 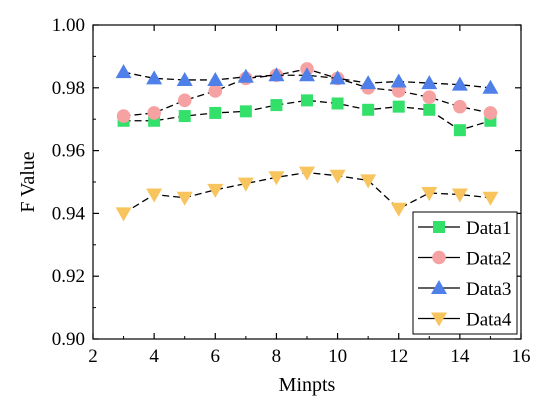 What do you see at coordinates (521, 356) in the screenshot?
I see `x-tick-label: 16` at bounding box center [521, 356].